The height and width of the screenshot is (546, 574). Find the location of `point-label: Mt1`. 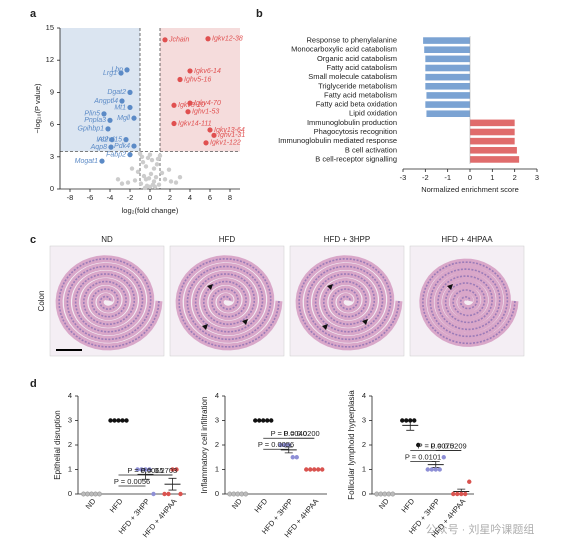

point-label: Mt1 is located at coordinates (120, 107).